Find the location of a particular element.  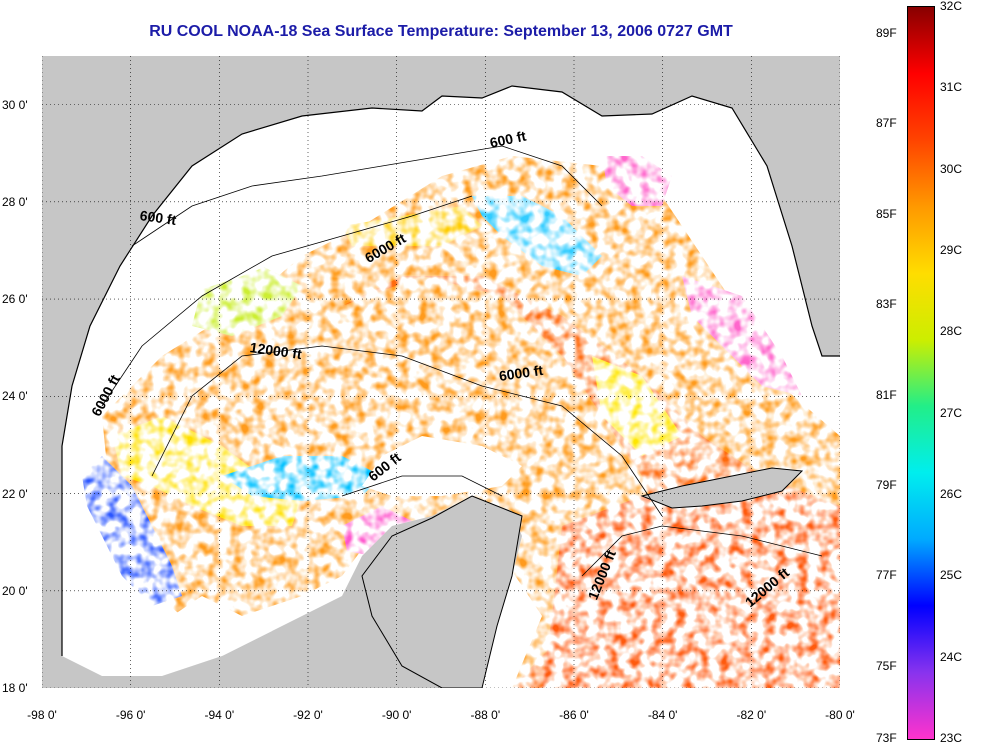

colorbar-fahrenheit-label: 83F is located at coordinates (886, 304).